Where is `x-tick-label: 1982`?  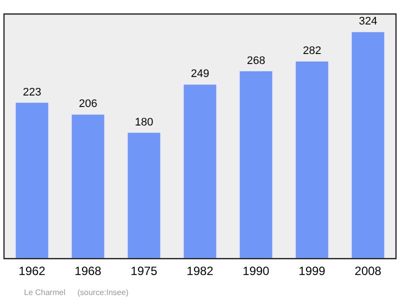
x-tick-label: 1982 is located at coordinates (200, 271).